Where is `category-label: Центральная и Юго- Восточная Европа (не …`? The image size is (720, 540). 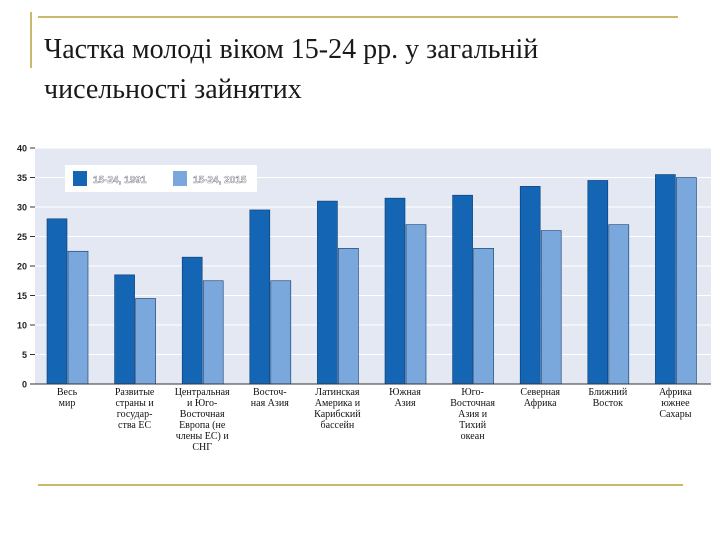 category-label: Центральная и Юго- Восточная Европа (не … is located at coordinates (202, 420).